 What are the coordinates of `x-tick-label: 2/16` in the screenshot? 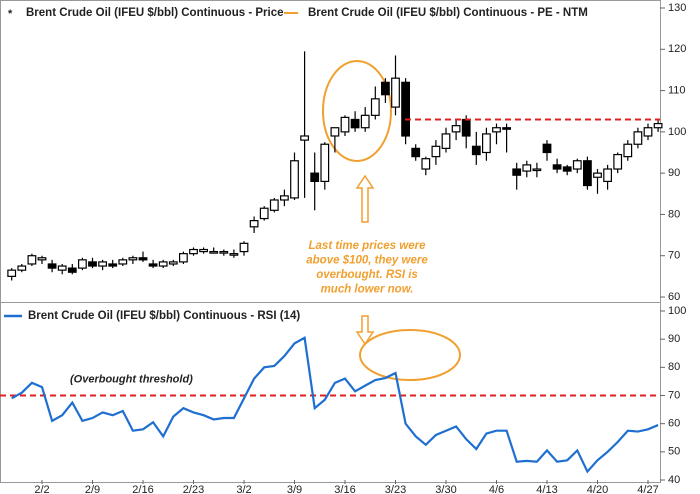 It's located at (142, 489).